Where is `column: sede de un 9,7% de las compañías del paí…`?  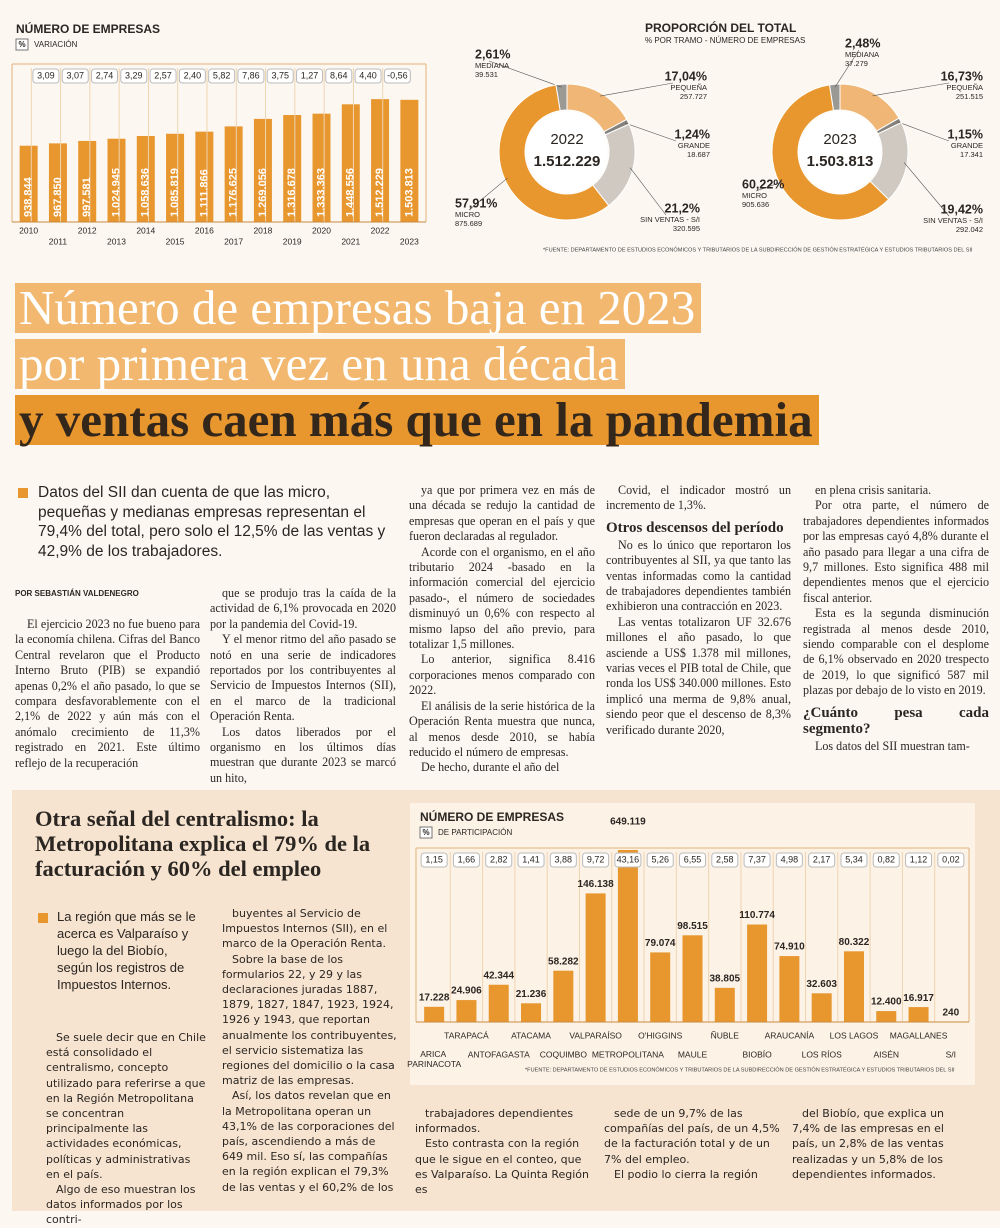 column: sede de un 9,7% de las compañías del paí… is located at coordinates (692, 1144).